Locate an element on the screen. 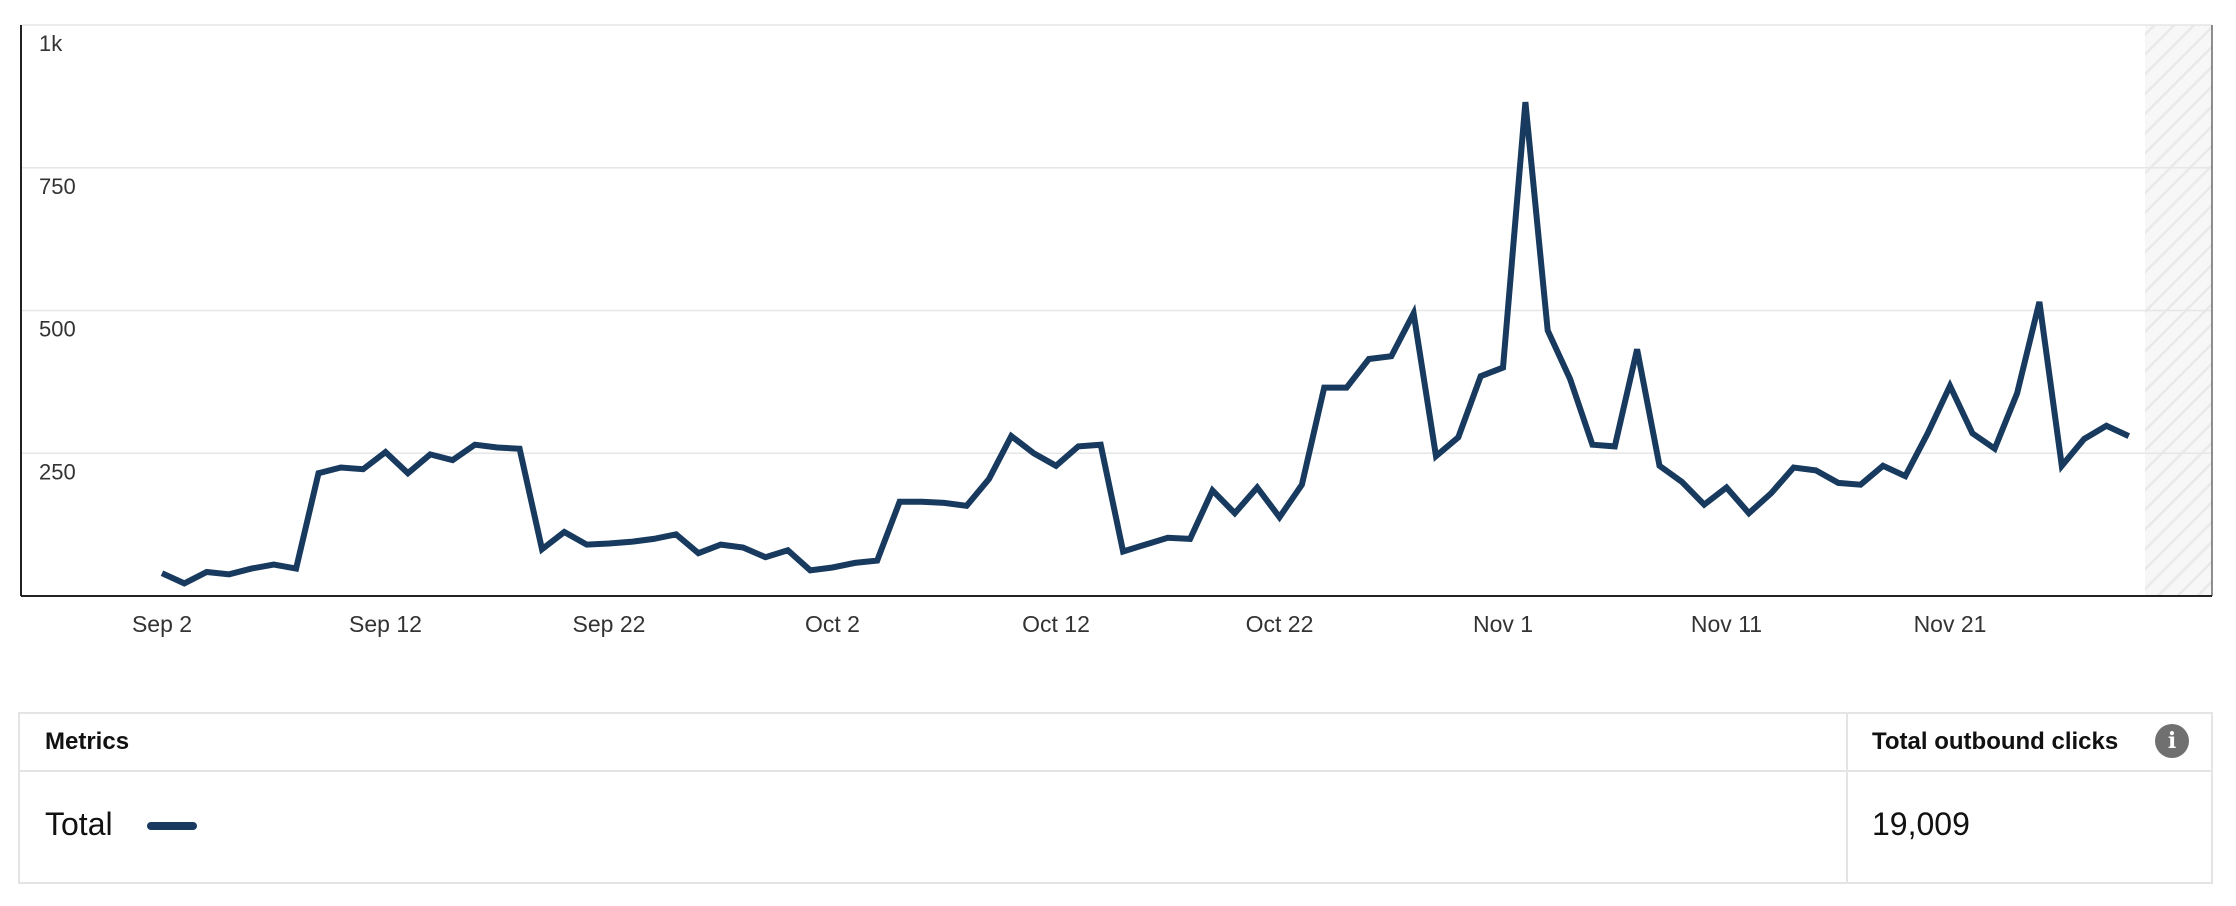  total-outbound-clicks-column-header: Total outbound clicks is located at coordinates (1995, 741).